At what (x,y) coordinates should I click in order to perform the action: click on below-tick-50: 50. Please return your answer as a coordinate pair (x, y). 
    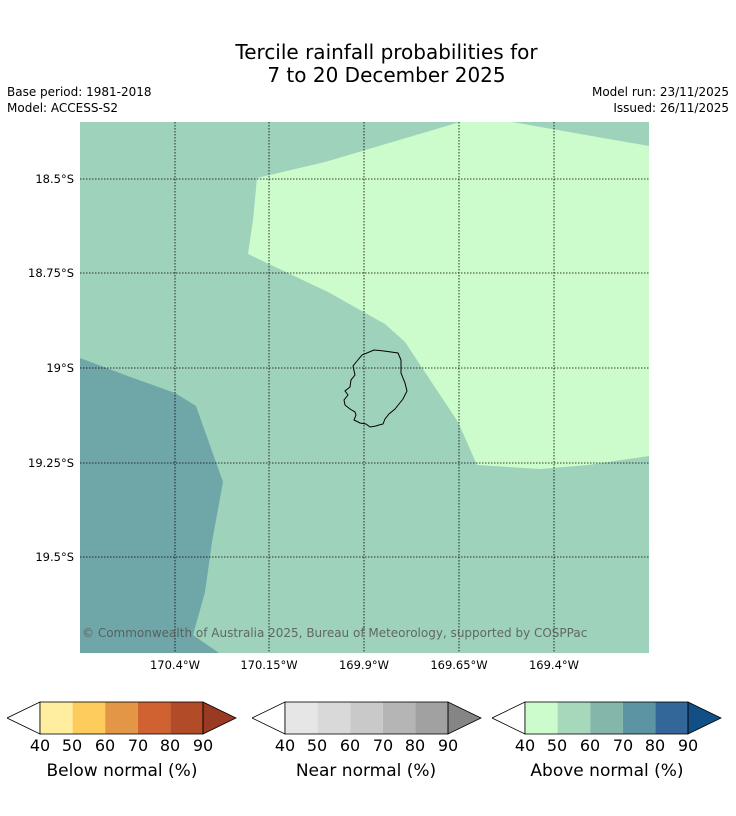
    Looking at the image, I should click on (72, 745).